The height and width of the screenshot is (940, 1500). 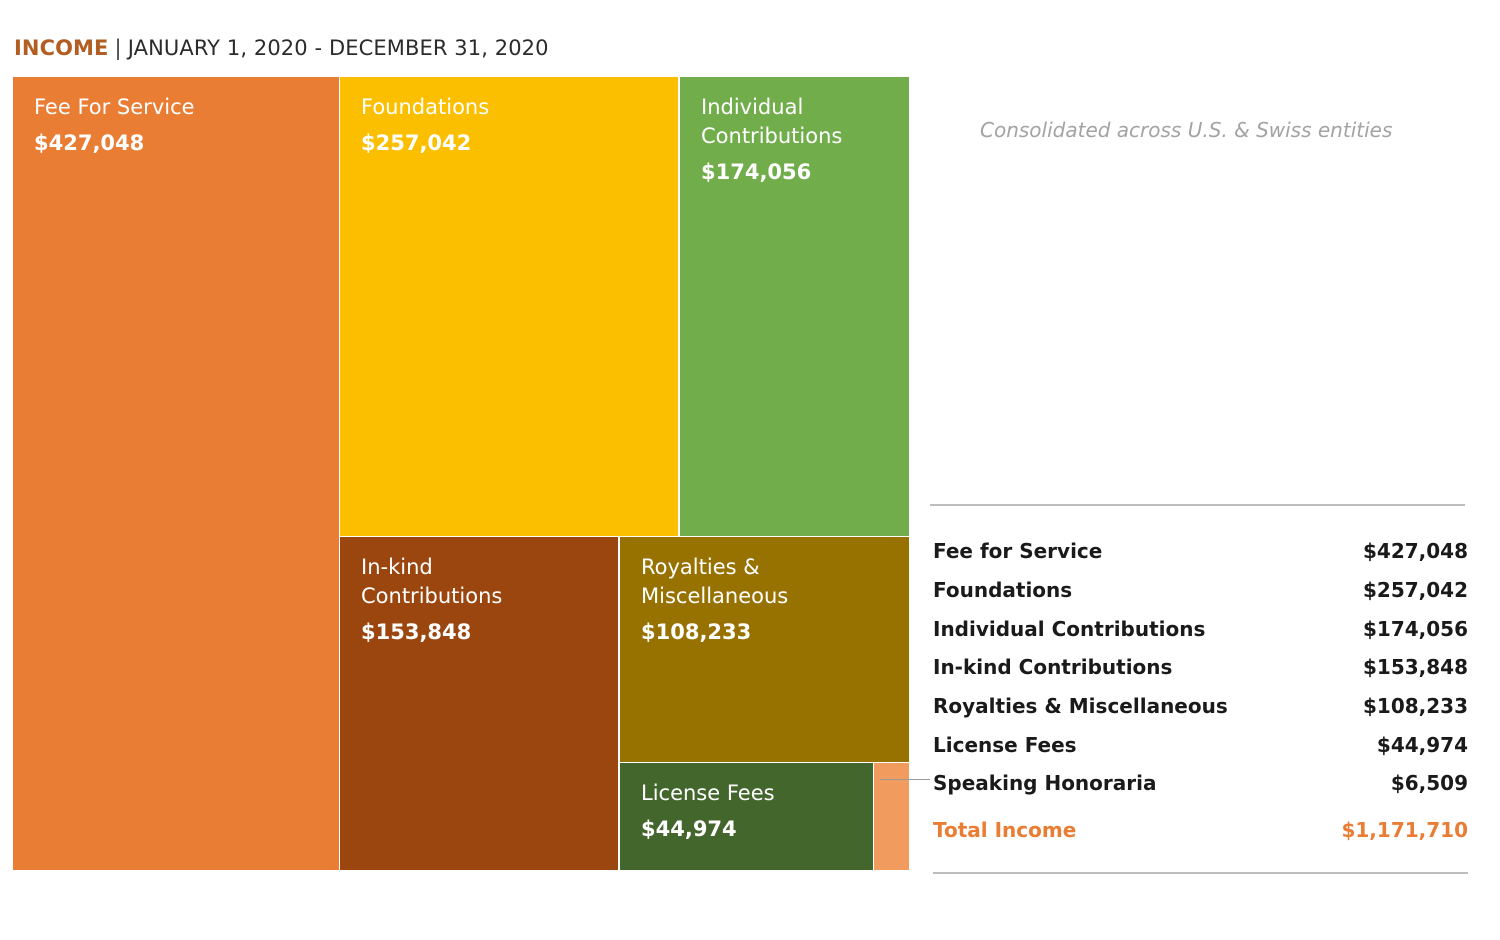 I want to click on row-label: License Fees, so click(x=1005, y=744).